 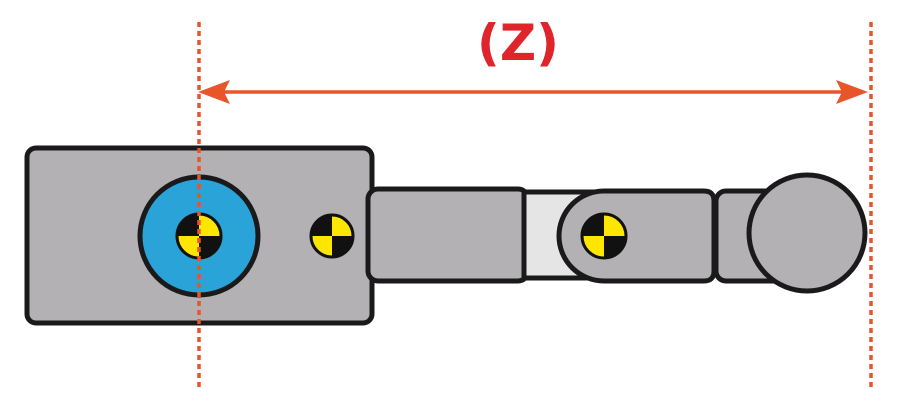 I want to click on dimension-label: (Z), so click(x=518, y=43).